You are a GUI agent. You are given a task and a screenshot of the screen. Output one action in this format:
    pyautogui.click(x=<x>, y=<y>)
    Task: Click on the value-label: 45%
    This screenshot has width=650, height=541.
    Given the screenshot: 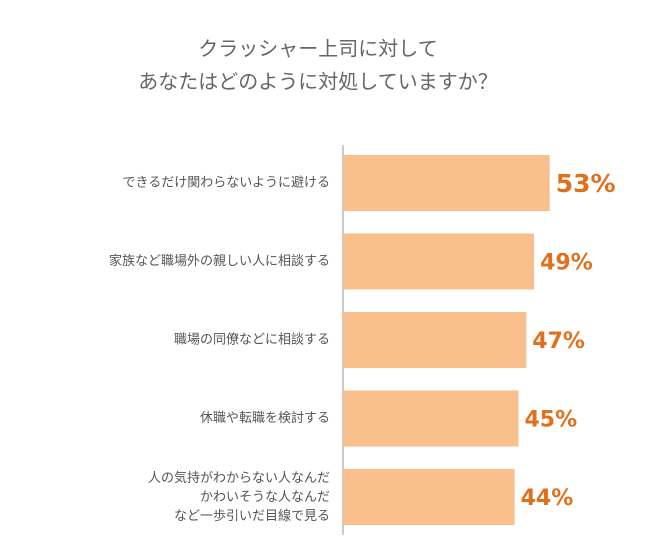 What is the action you would take?
    pyautogui.click(x=551, y=420)
    